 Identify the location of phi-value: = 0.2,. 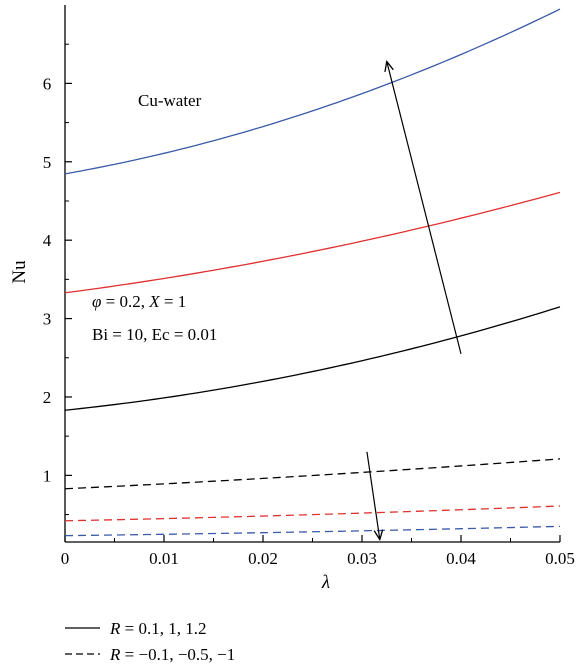
(125, 301).